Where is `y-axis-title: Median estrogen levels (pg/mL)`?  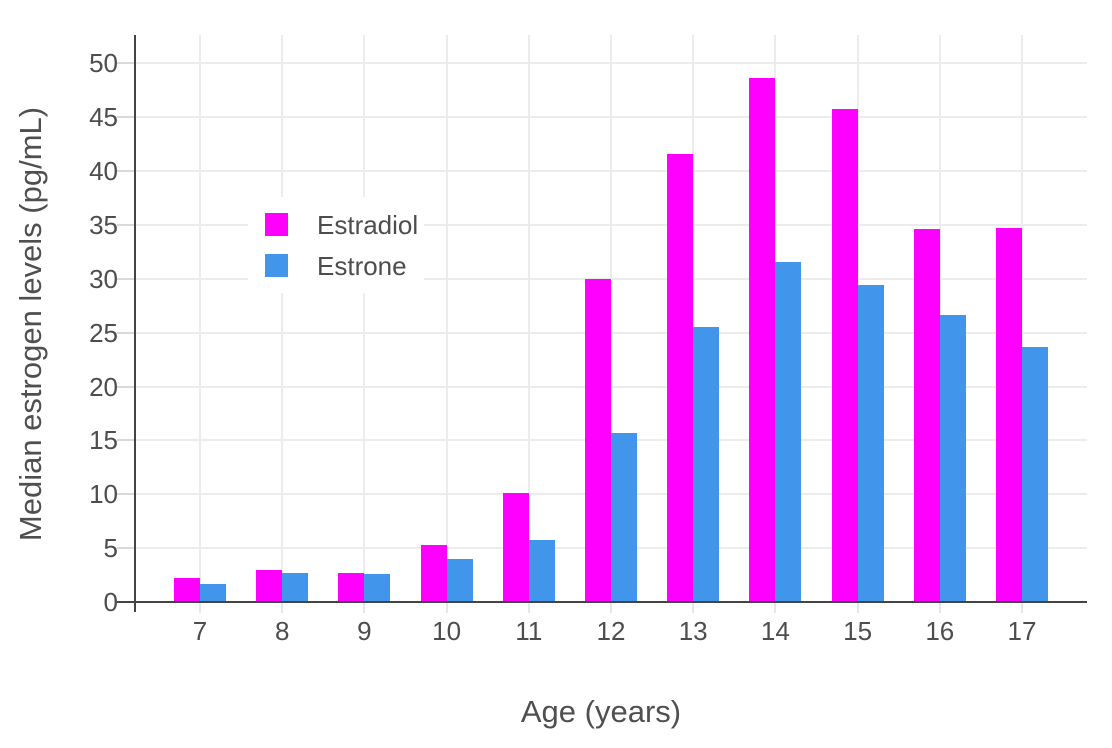 y-axis-title: Median estrogen levels (pg/mL) is located at coordinates (30, 324).